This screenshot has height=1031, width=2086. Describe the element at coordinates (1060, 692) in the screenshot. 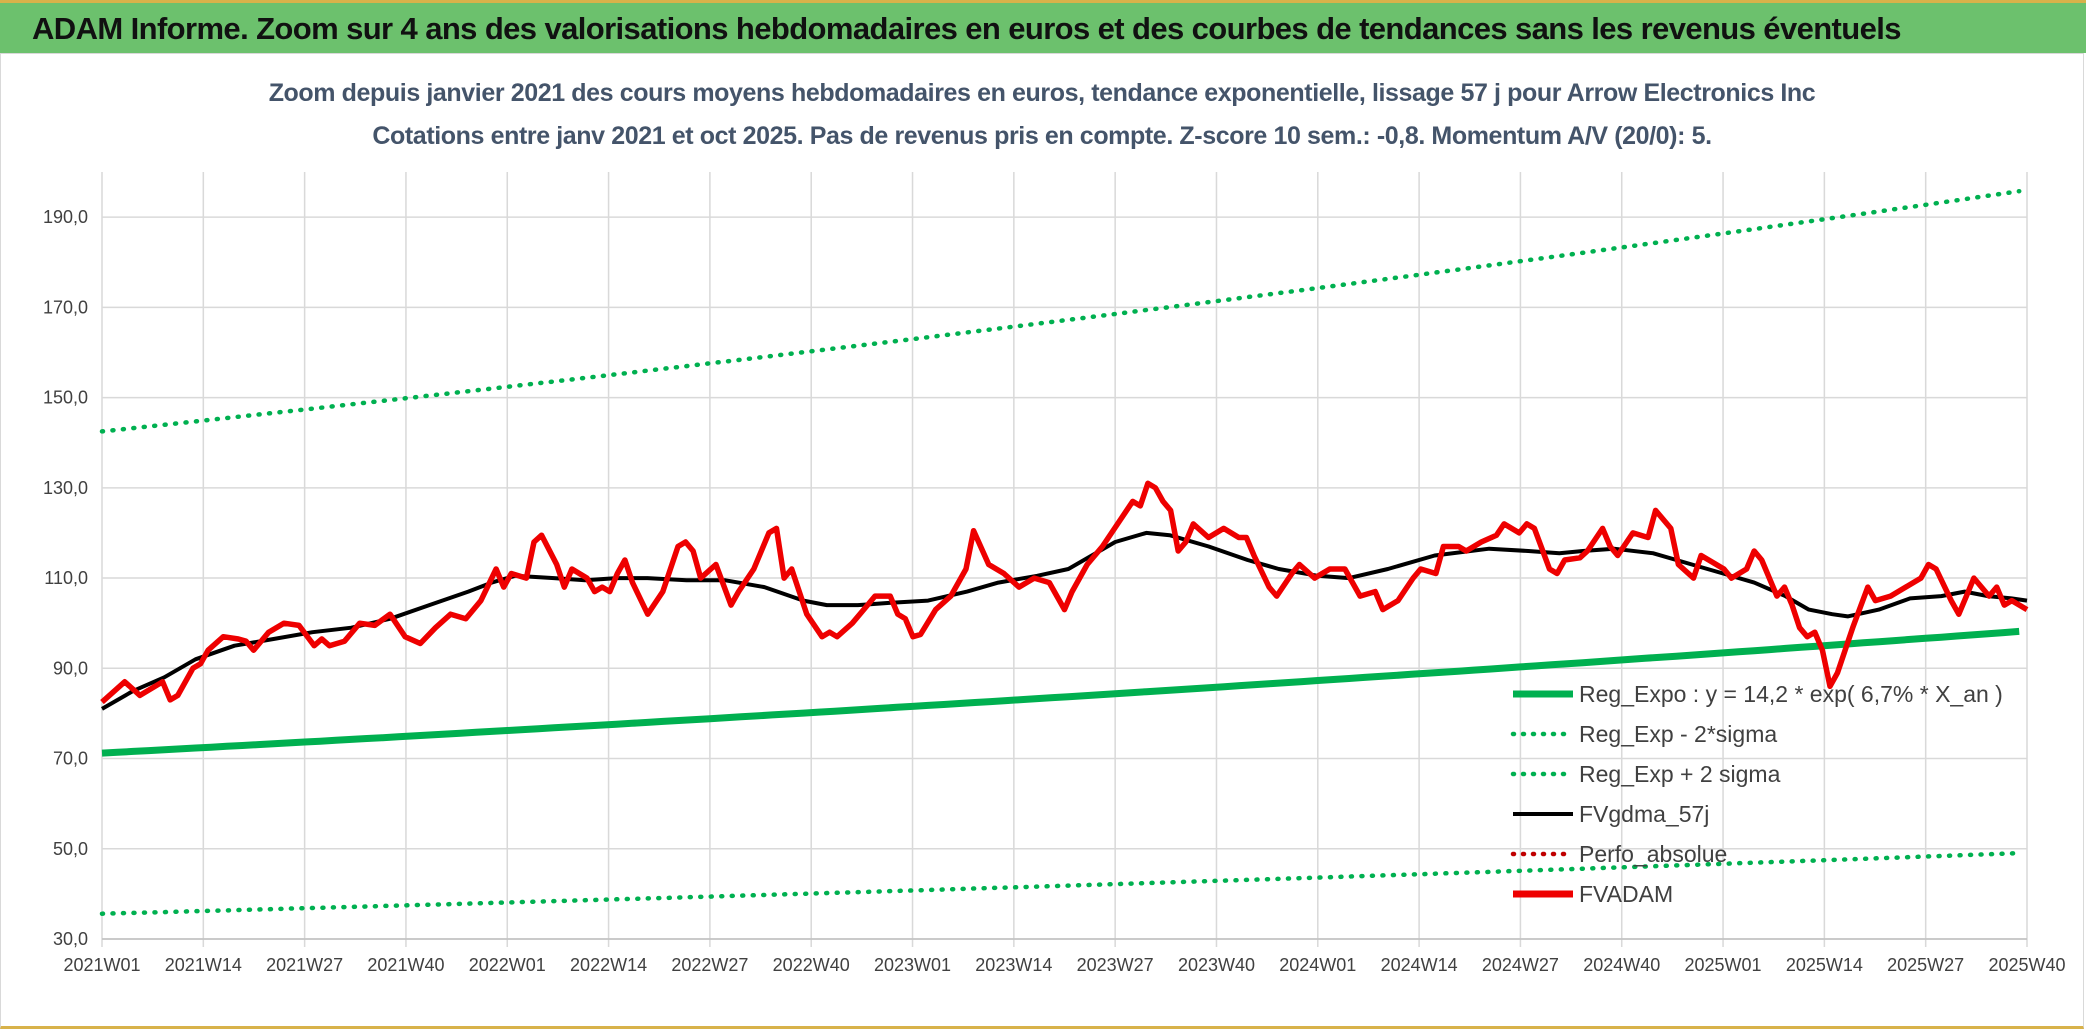

I see `series-reg-expo` at that location.